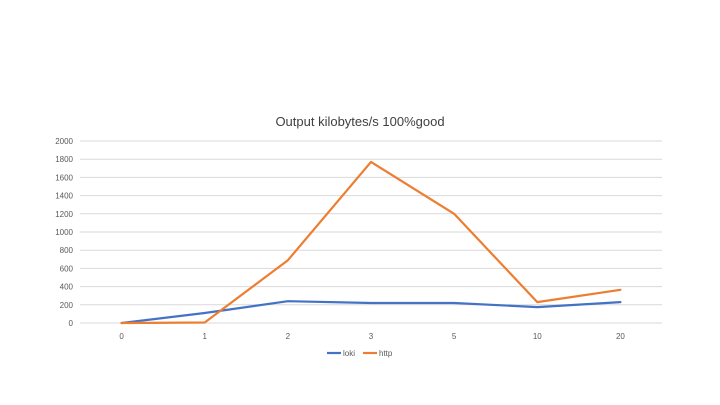 This screenshot has height=405, width=720. I want to click on legend: loki http, so click(360, 353).